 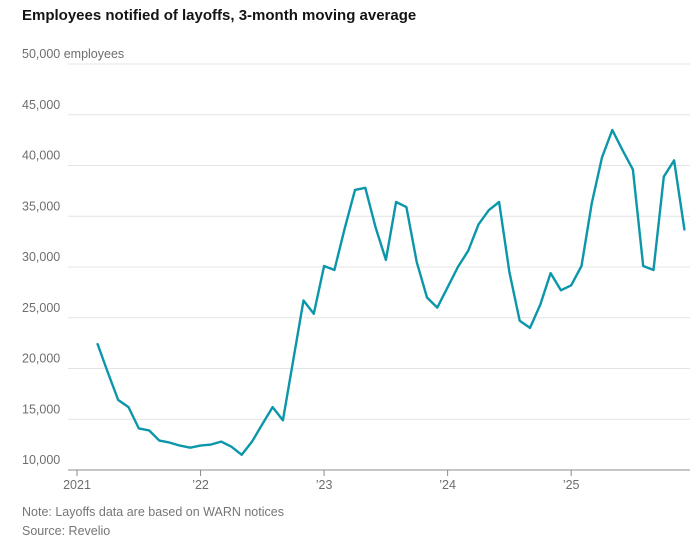 I want to click on y-tick-label: 25,000, so click(x=41, y=308).